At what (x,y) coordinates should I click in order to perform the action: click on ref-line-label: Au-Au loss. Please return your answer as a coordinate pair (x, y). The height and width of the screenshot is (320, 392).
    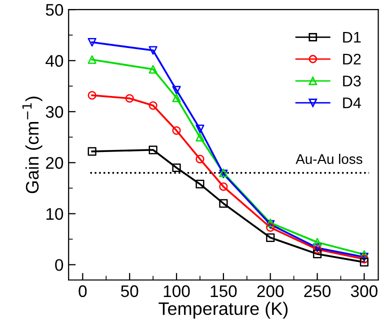
    Looking at the image, I should click on (329, 159).